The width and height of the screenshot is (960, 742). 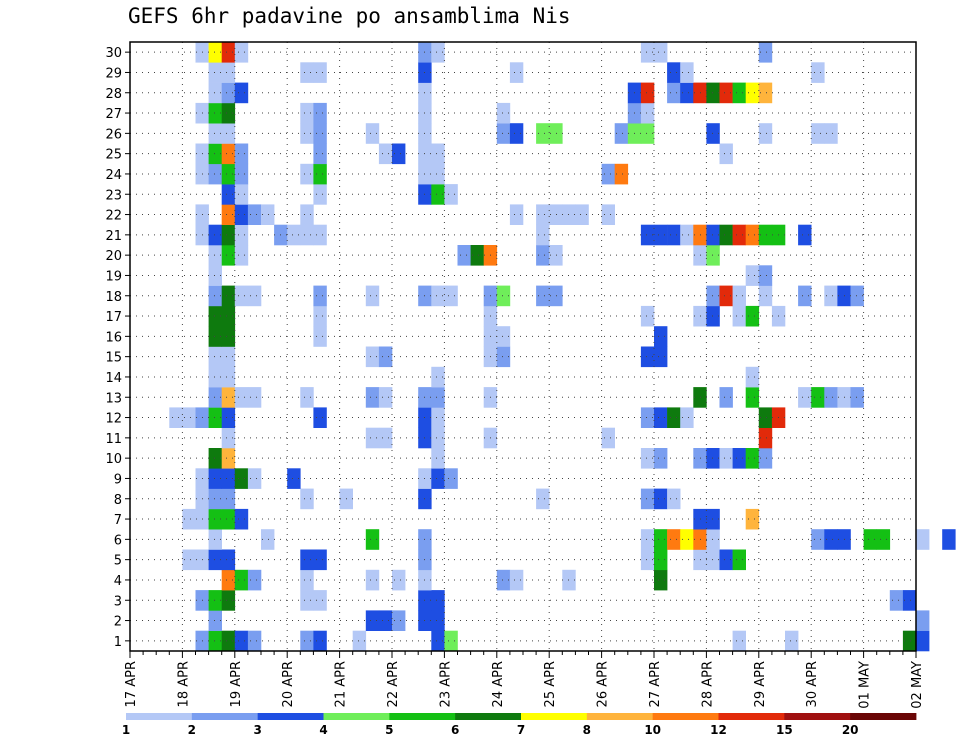 What do you see at coordinates (192, 730) in the screenshot?
I see `colorbar-label: 2` at bounding box center [192, 730].